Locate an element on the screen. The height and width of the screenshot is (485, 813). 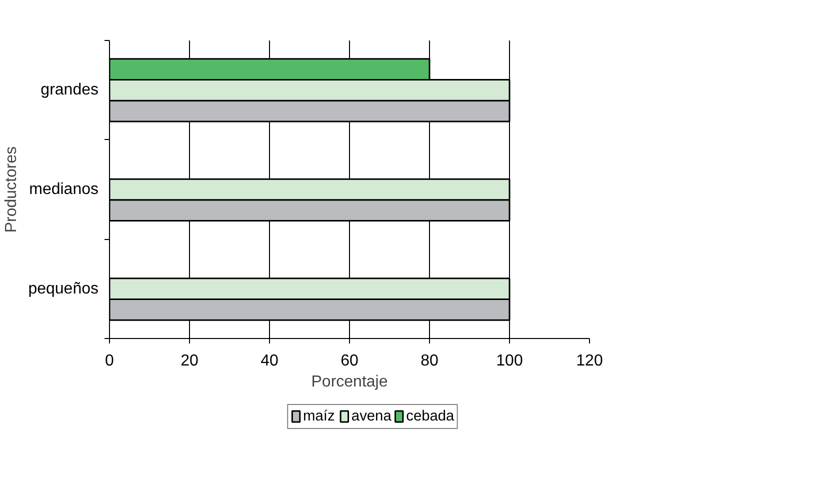
x-tick-label: 120 is located at coordinates (589, 361).